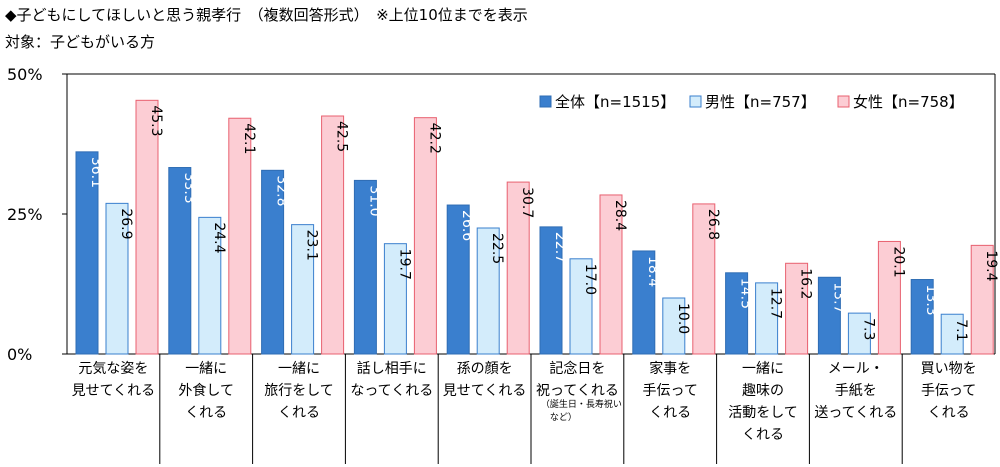 The image size is (1000, 467). What do you see at coordinates (563, 417) in the screenshot?
I see `category-note: など）` at bounding box center [563, 417].